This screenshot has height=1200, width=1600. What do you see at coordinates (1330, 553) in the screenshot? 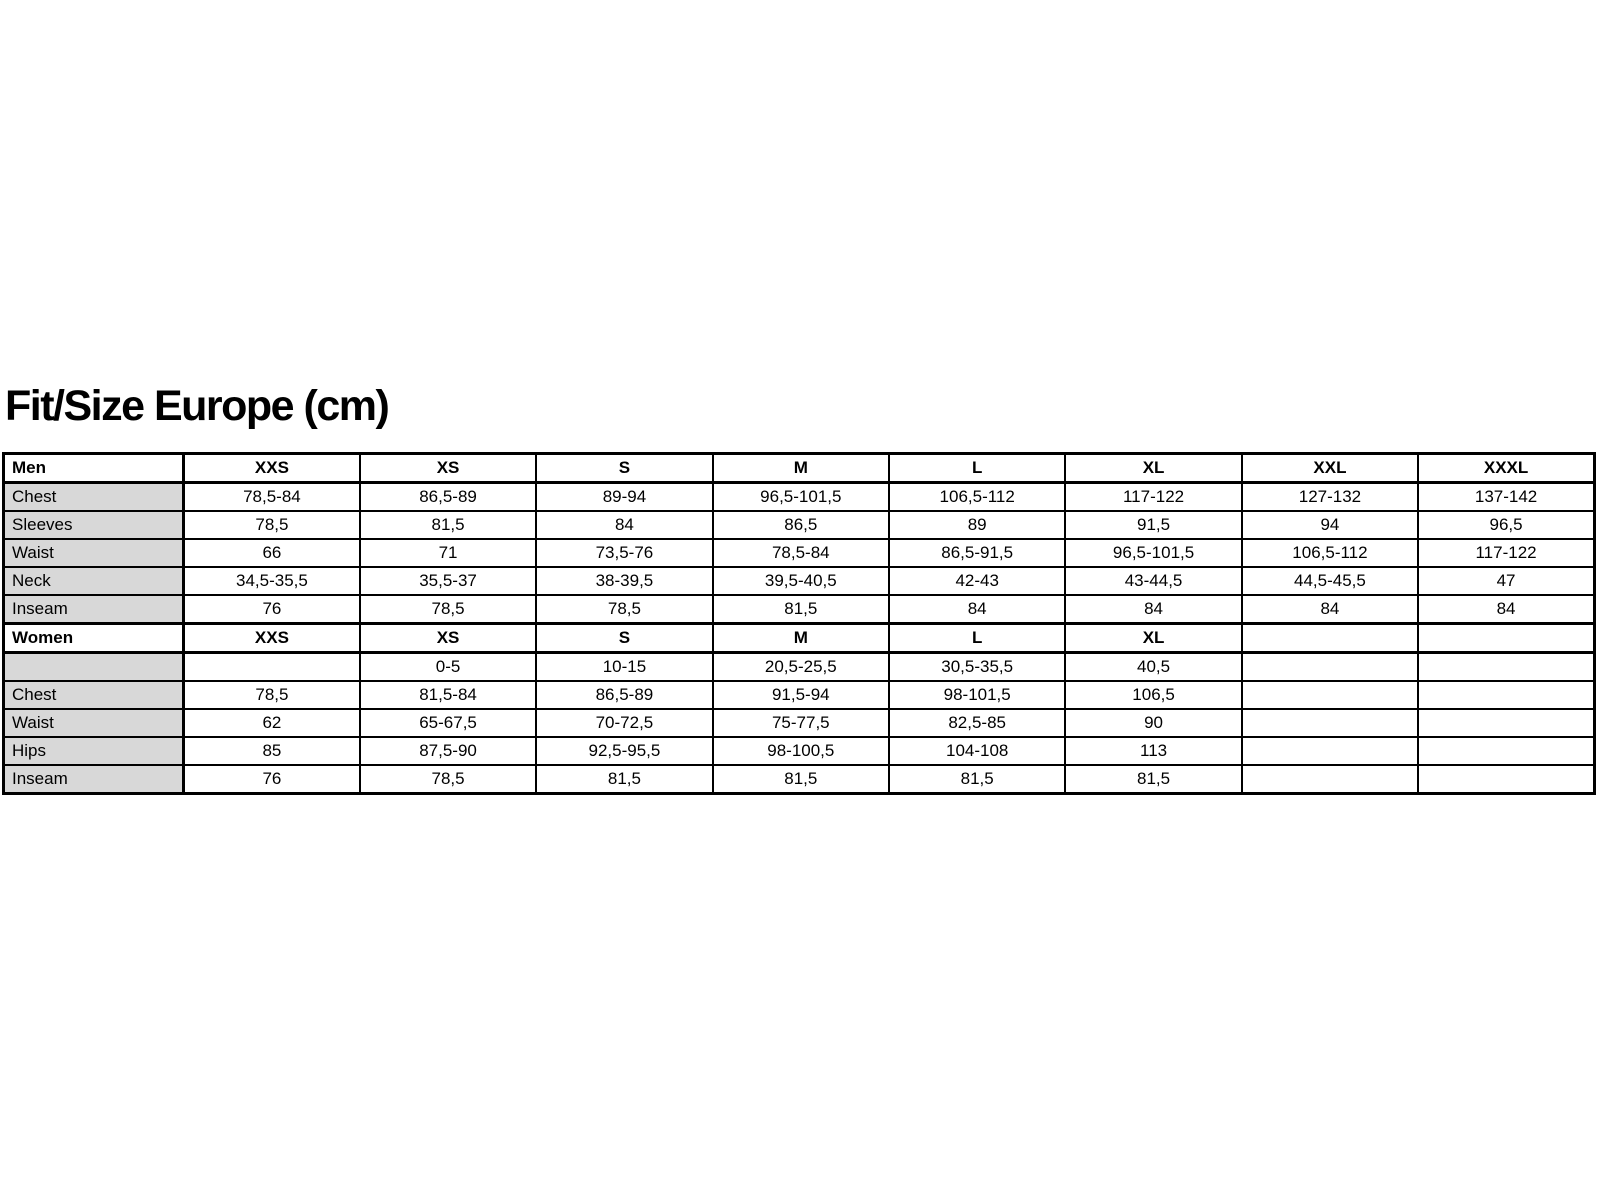
I see `men-value-cell: 106,5-112` at bounding box center [1330, 553].